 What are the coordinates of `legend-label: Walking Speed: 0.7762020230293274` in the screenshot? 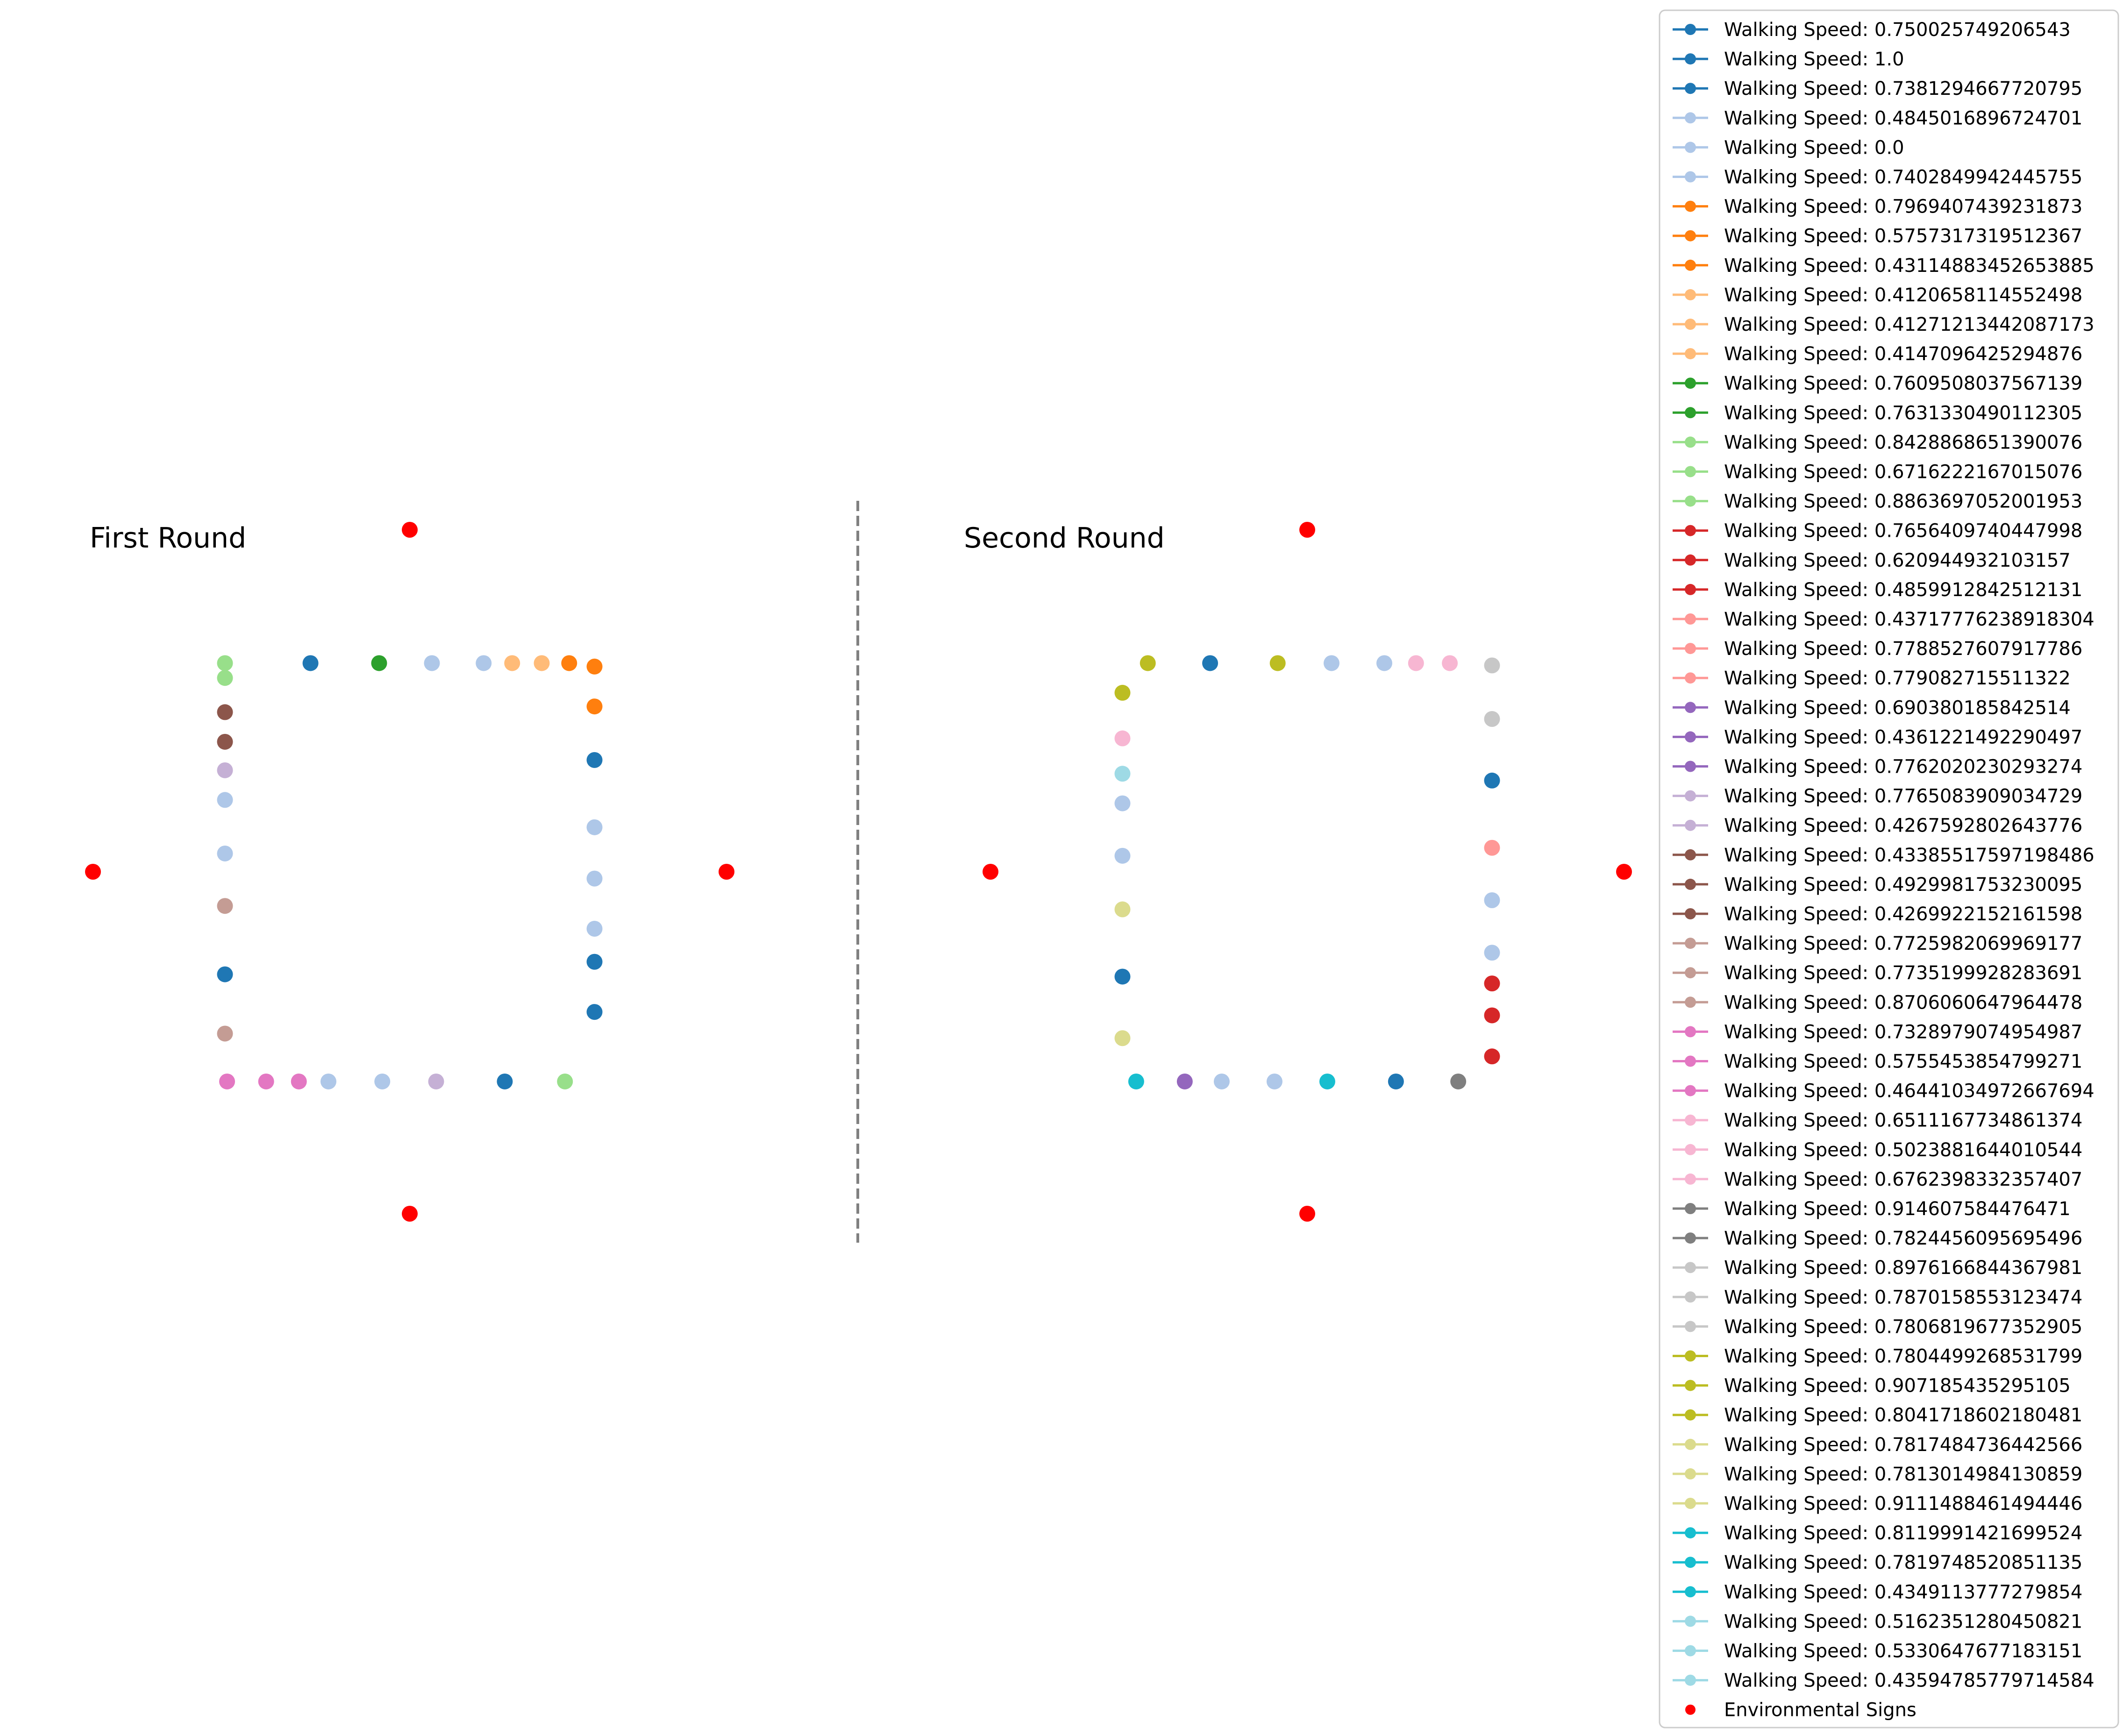 It's located at (1903, 767).